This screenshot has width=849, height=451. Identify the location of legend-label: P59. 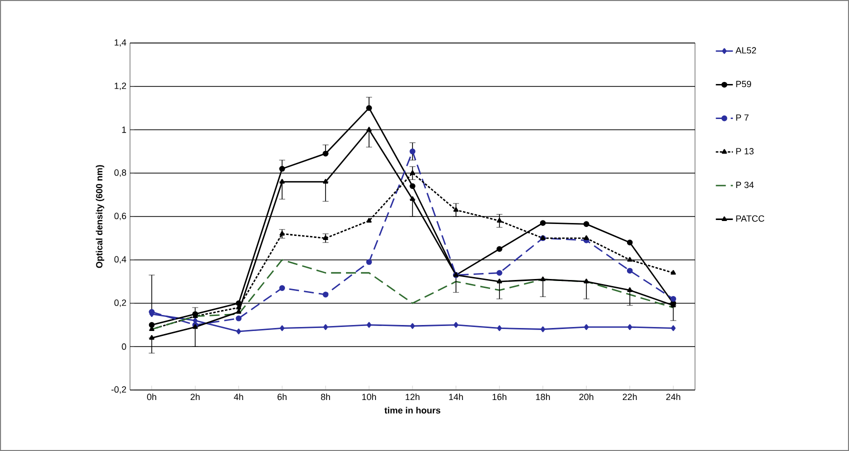
(744, 84).